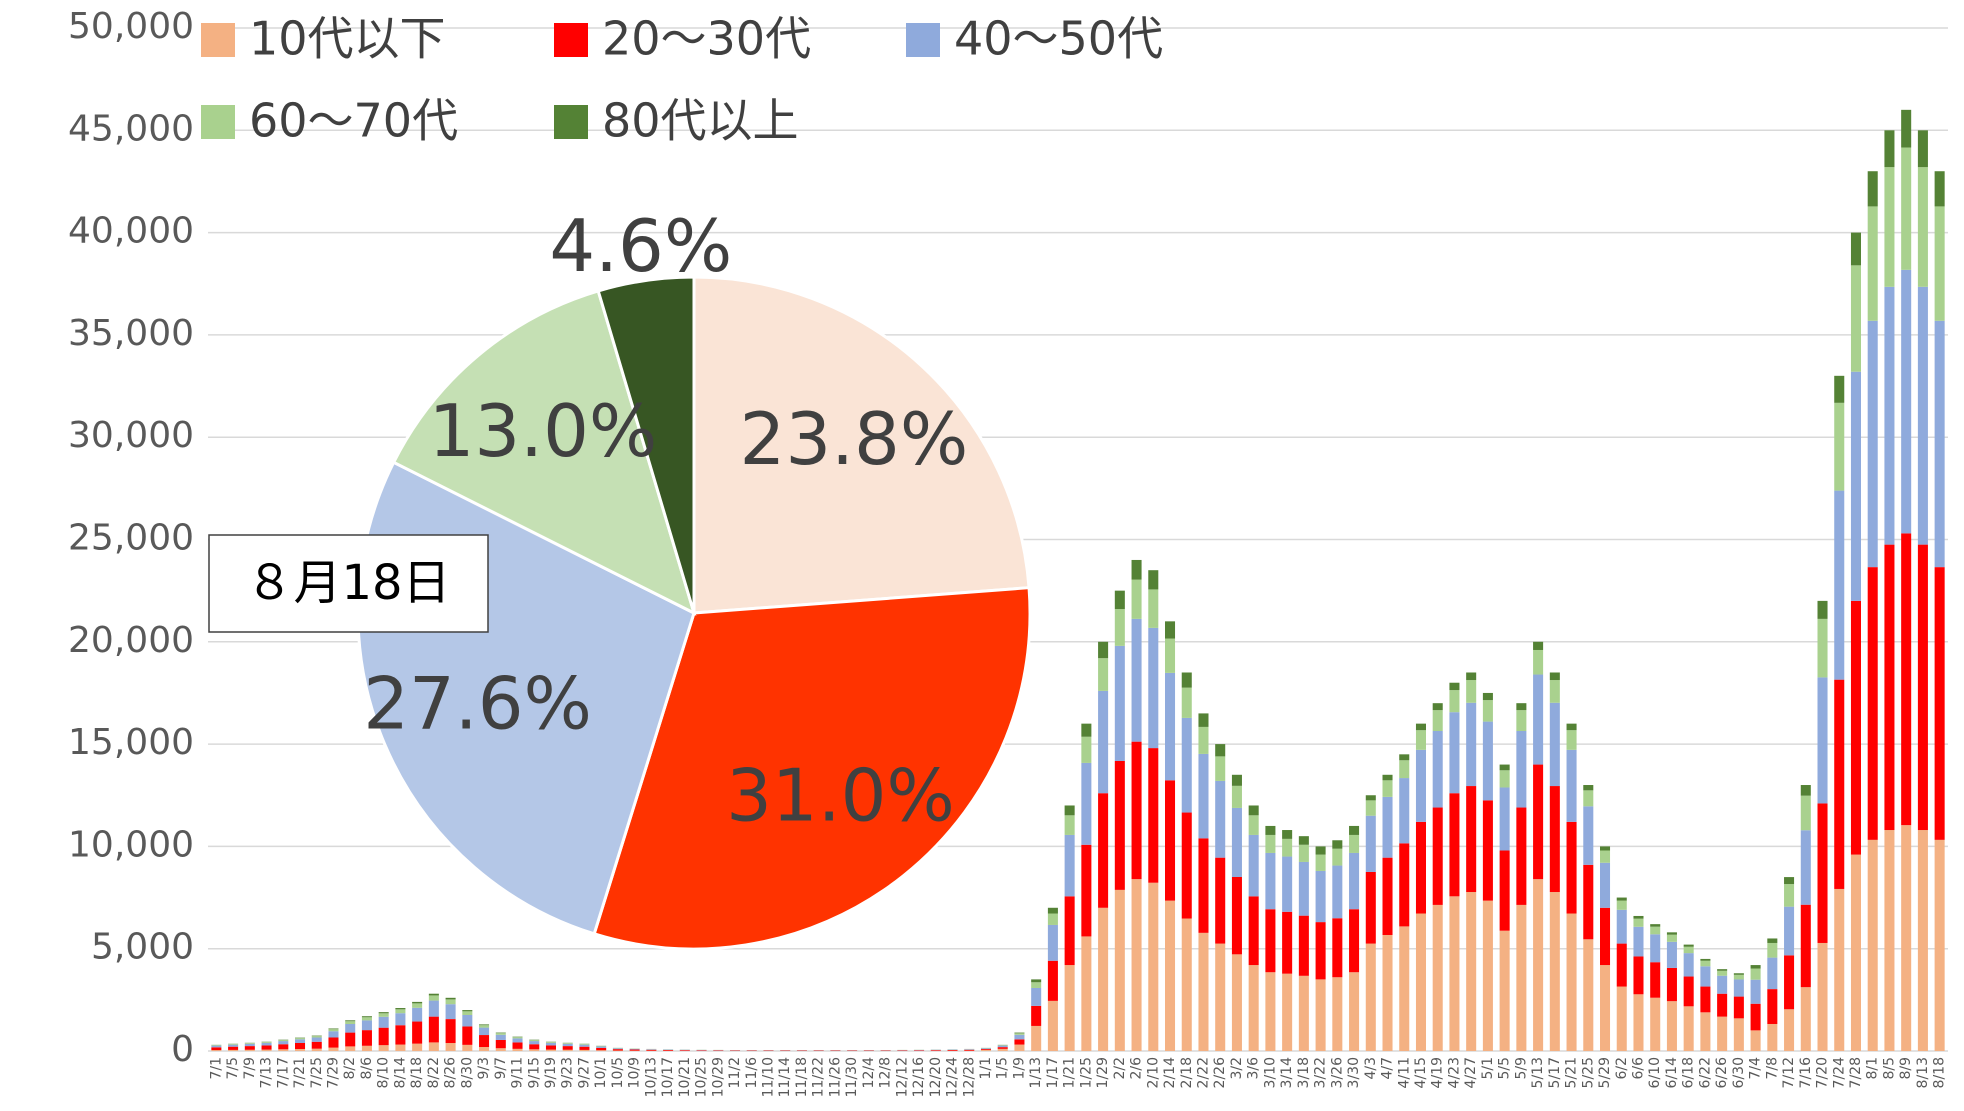 The image size is (1964, 1111). What do you see at coordinates (1705, 1072) in the screenshot?
I see `x-tick-label: 6/22` at bounding box center [1705, 1072].